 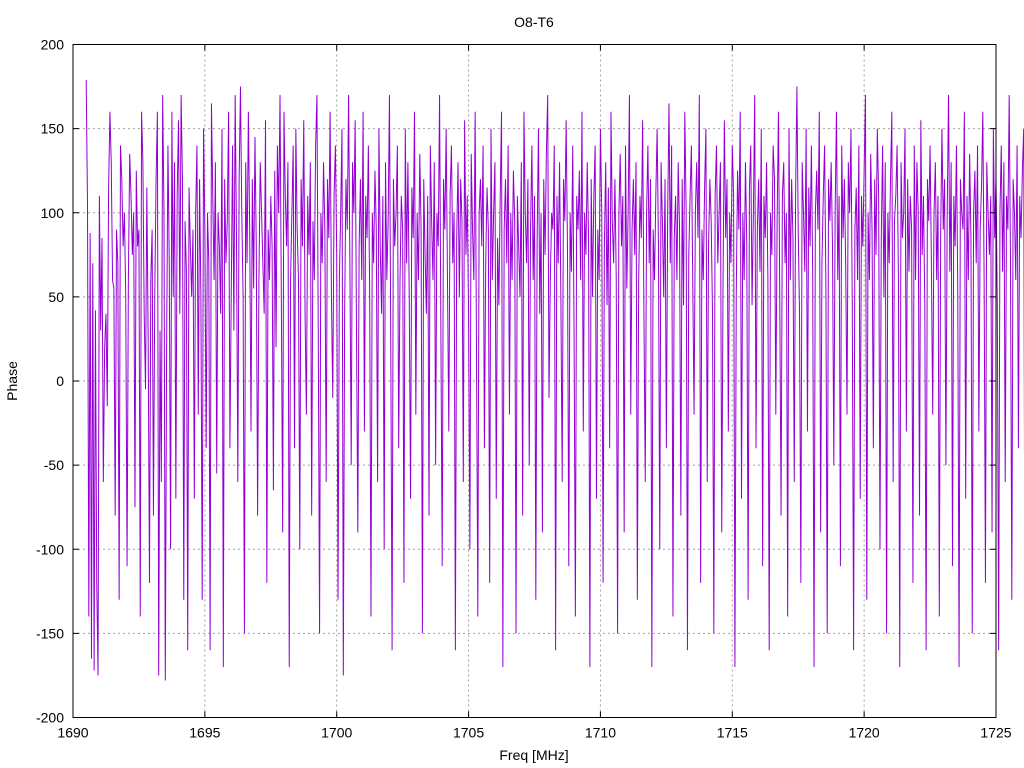 What do you see at coordinates (864, 733) in the screenshot?
I see `x-tick-label: 1720` at bounding box center [864, 733].